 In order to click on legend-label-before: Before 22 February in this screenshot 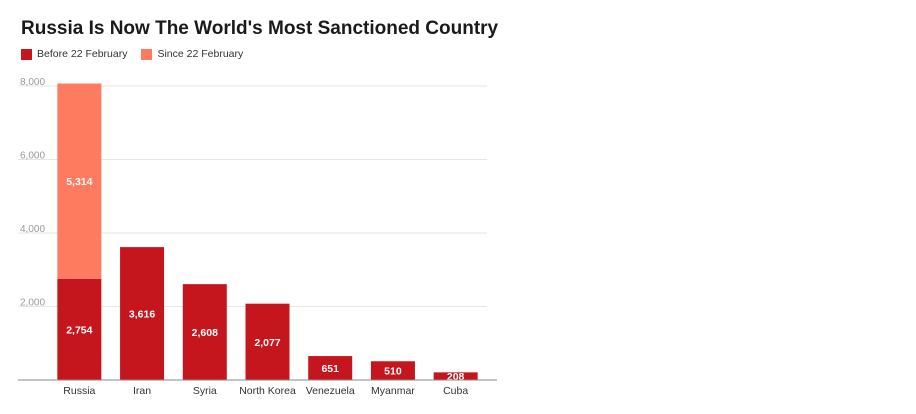, I will do `click(82, 54)`.